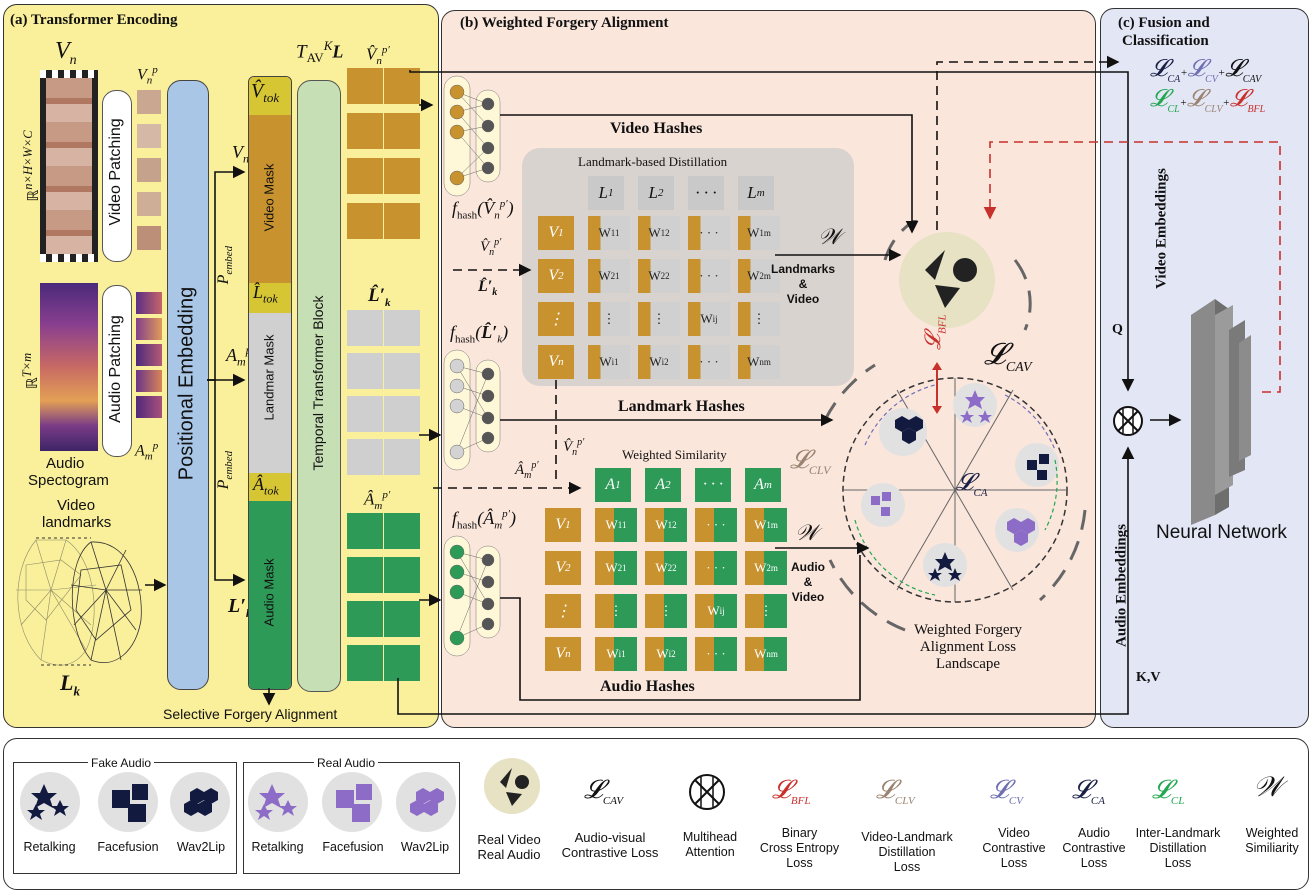  What do you see at coordinates (1088, 791) in the screenshot?
I see `legend-ca-symbol: 𝓛CA` at bounding box center [1088, 791].